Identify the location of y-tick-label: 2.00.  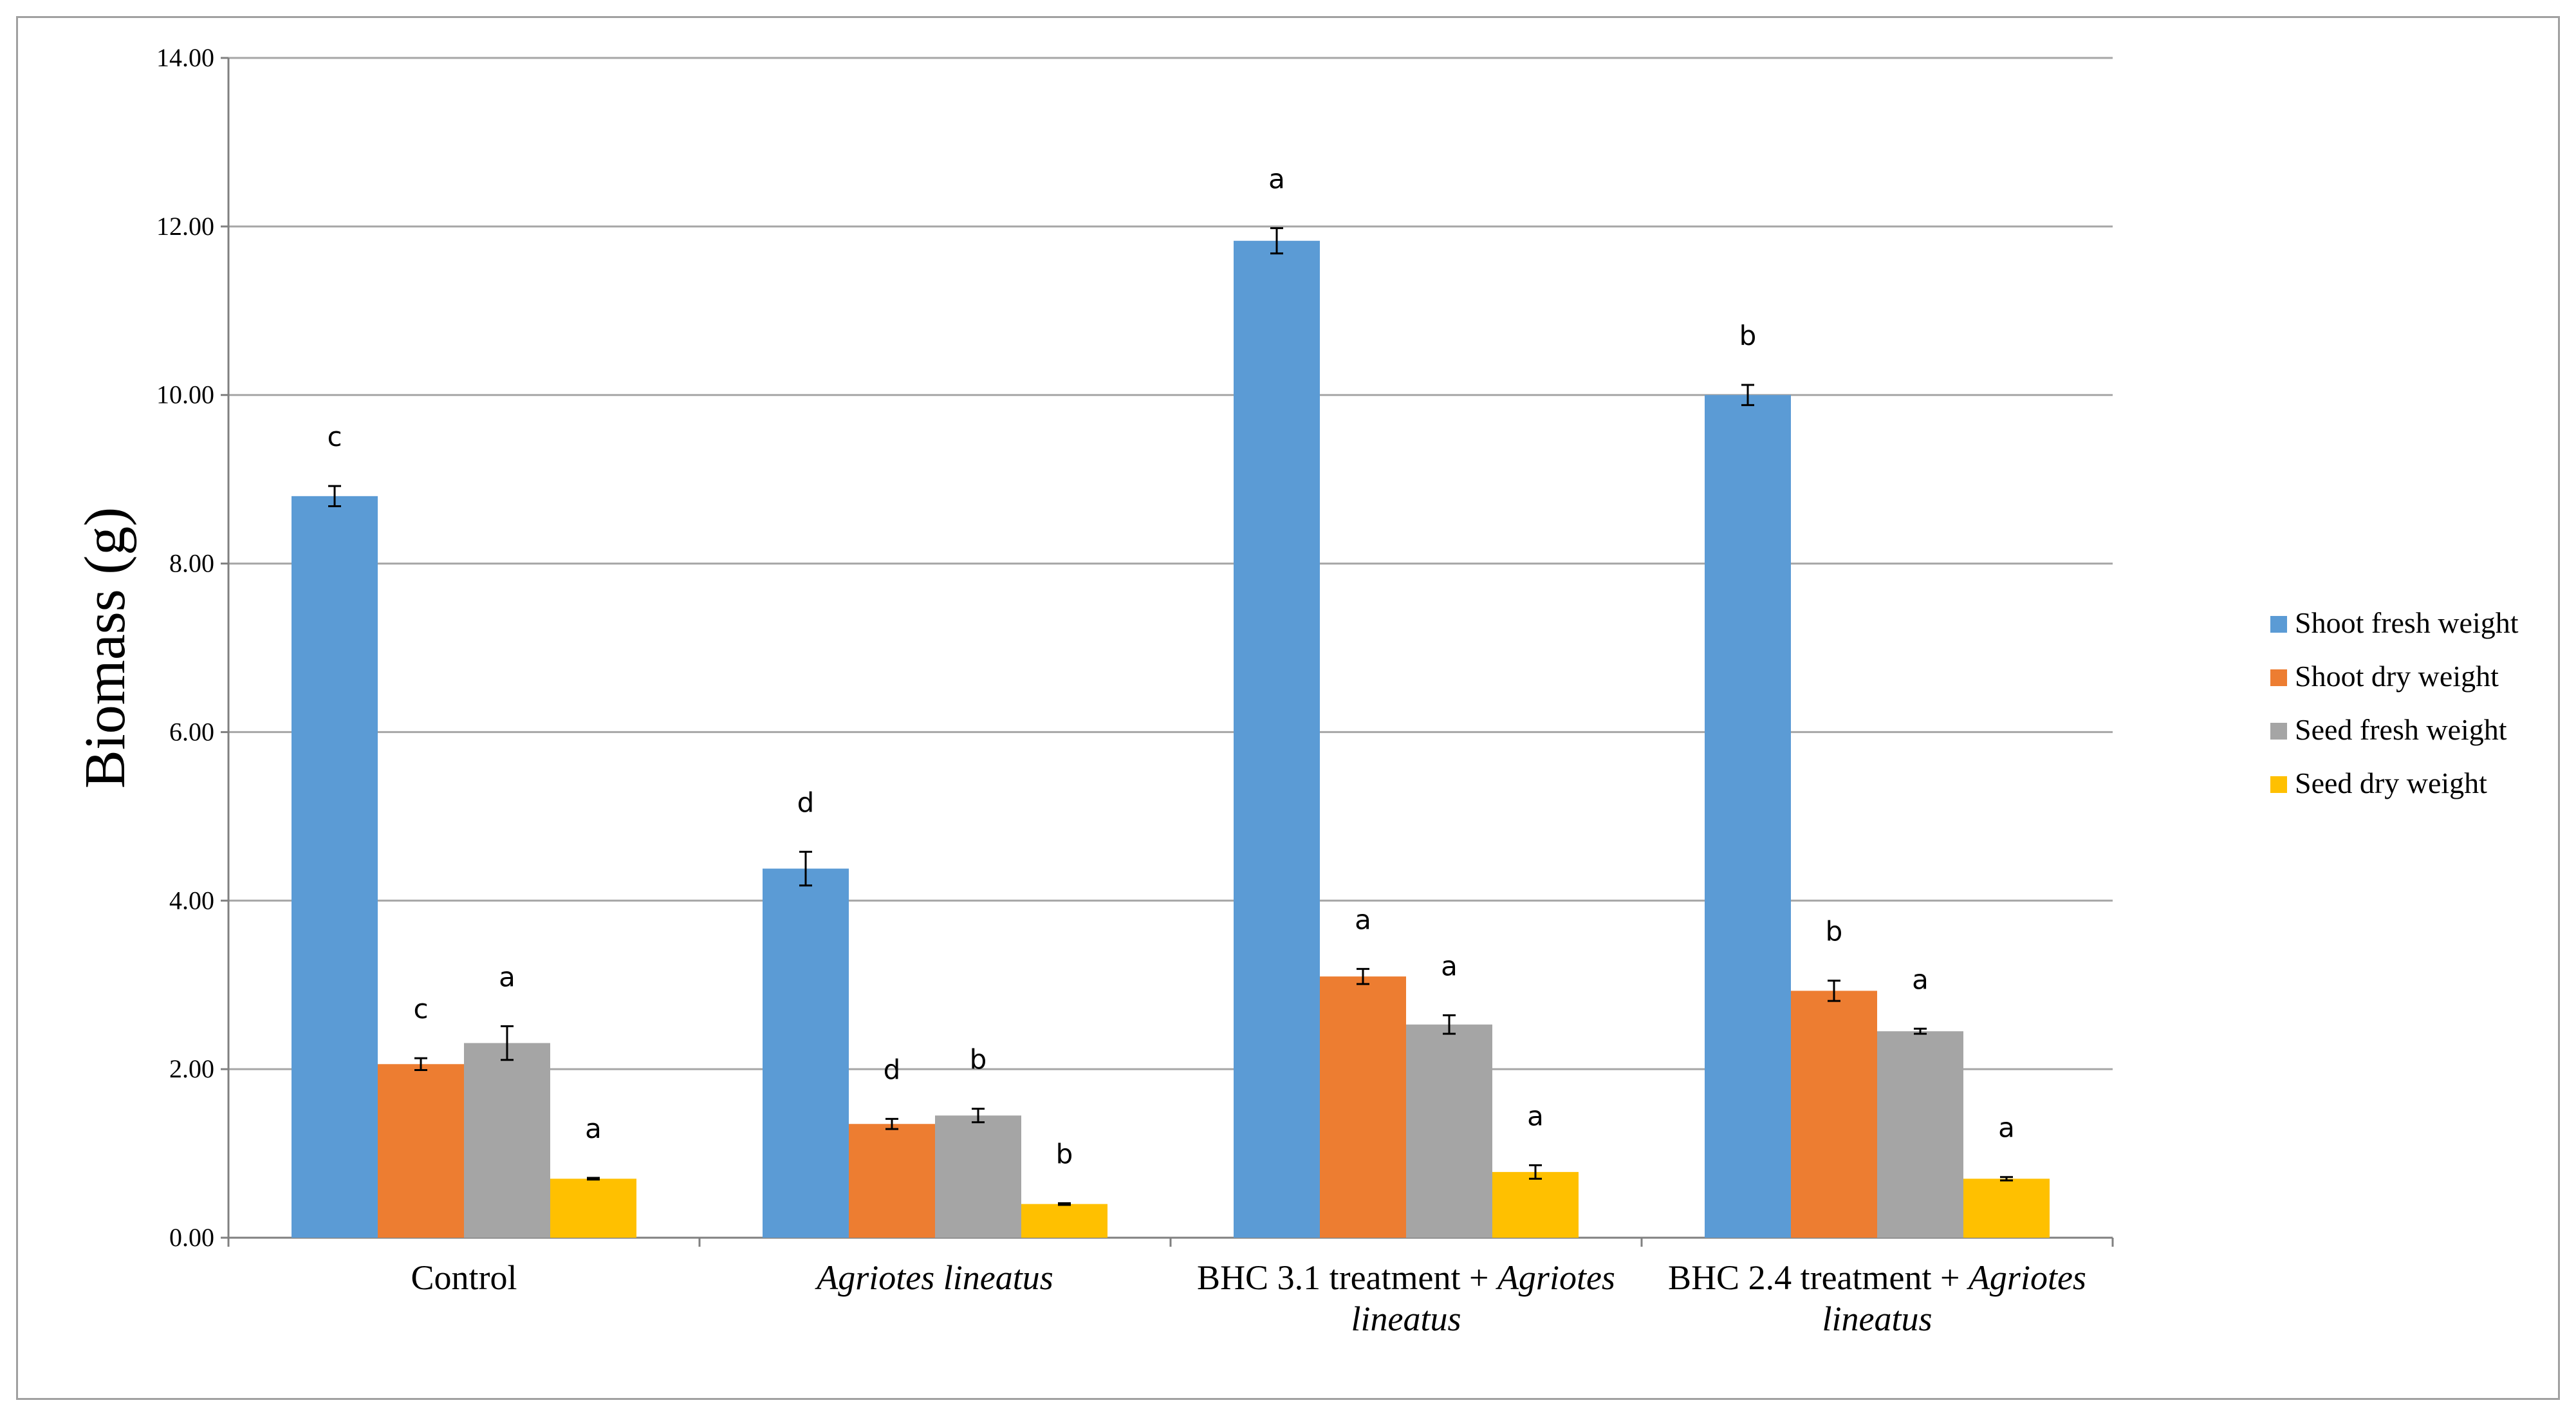
(191, 1068).